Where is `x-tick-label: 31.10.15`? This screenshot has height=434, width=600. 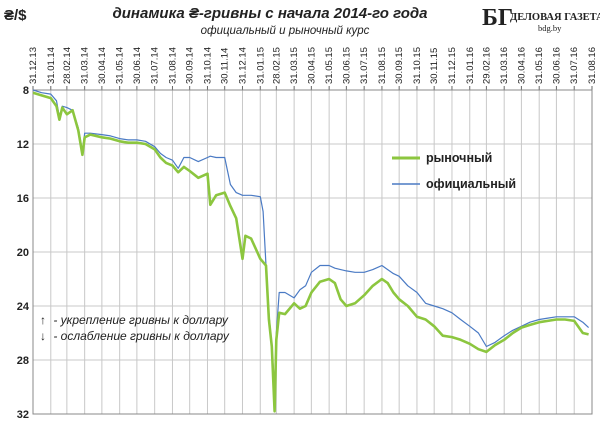
x-tick-label: 31.10.15 is located at coordinates (417, 65).